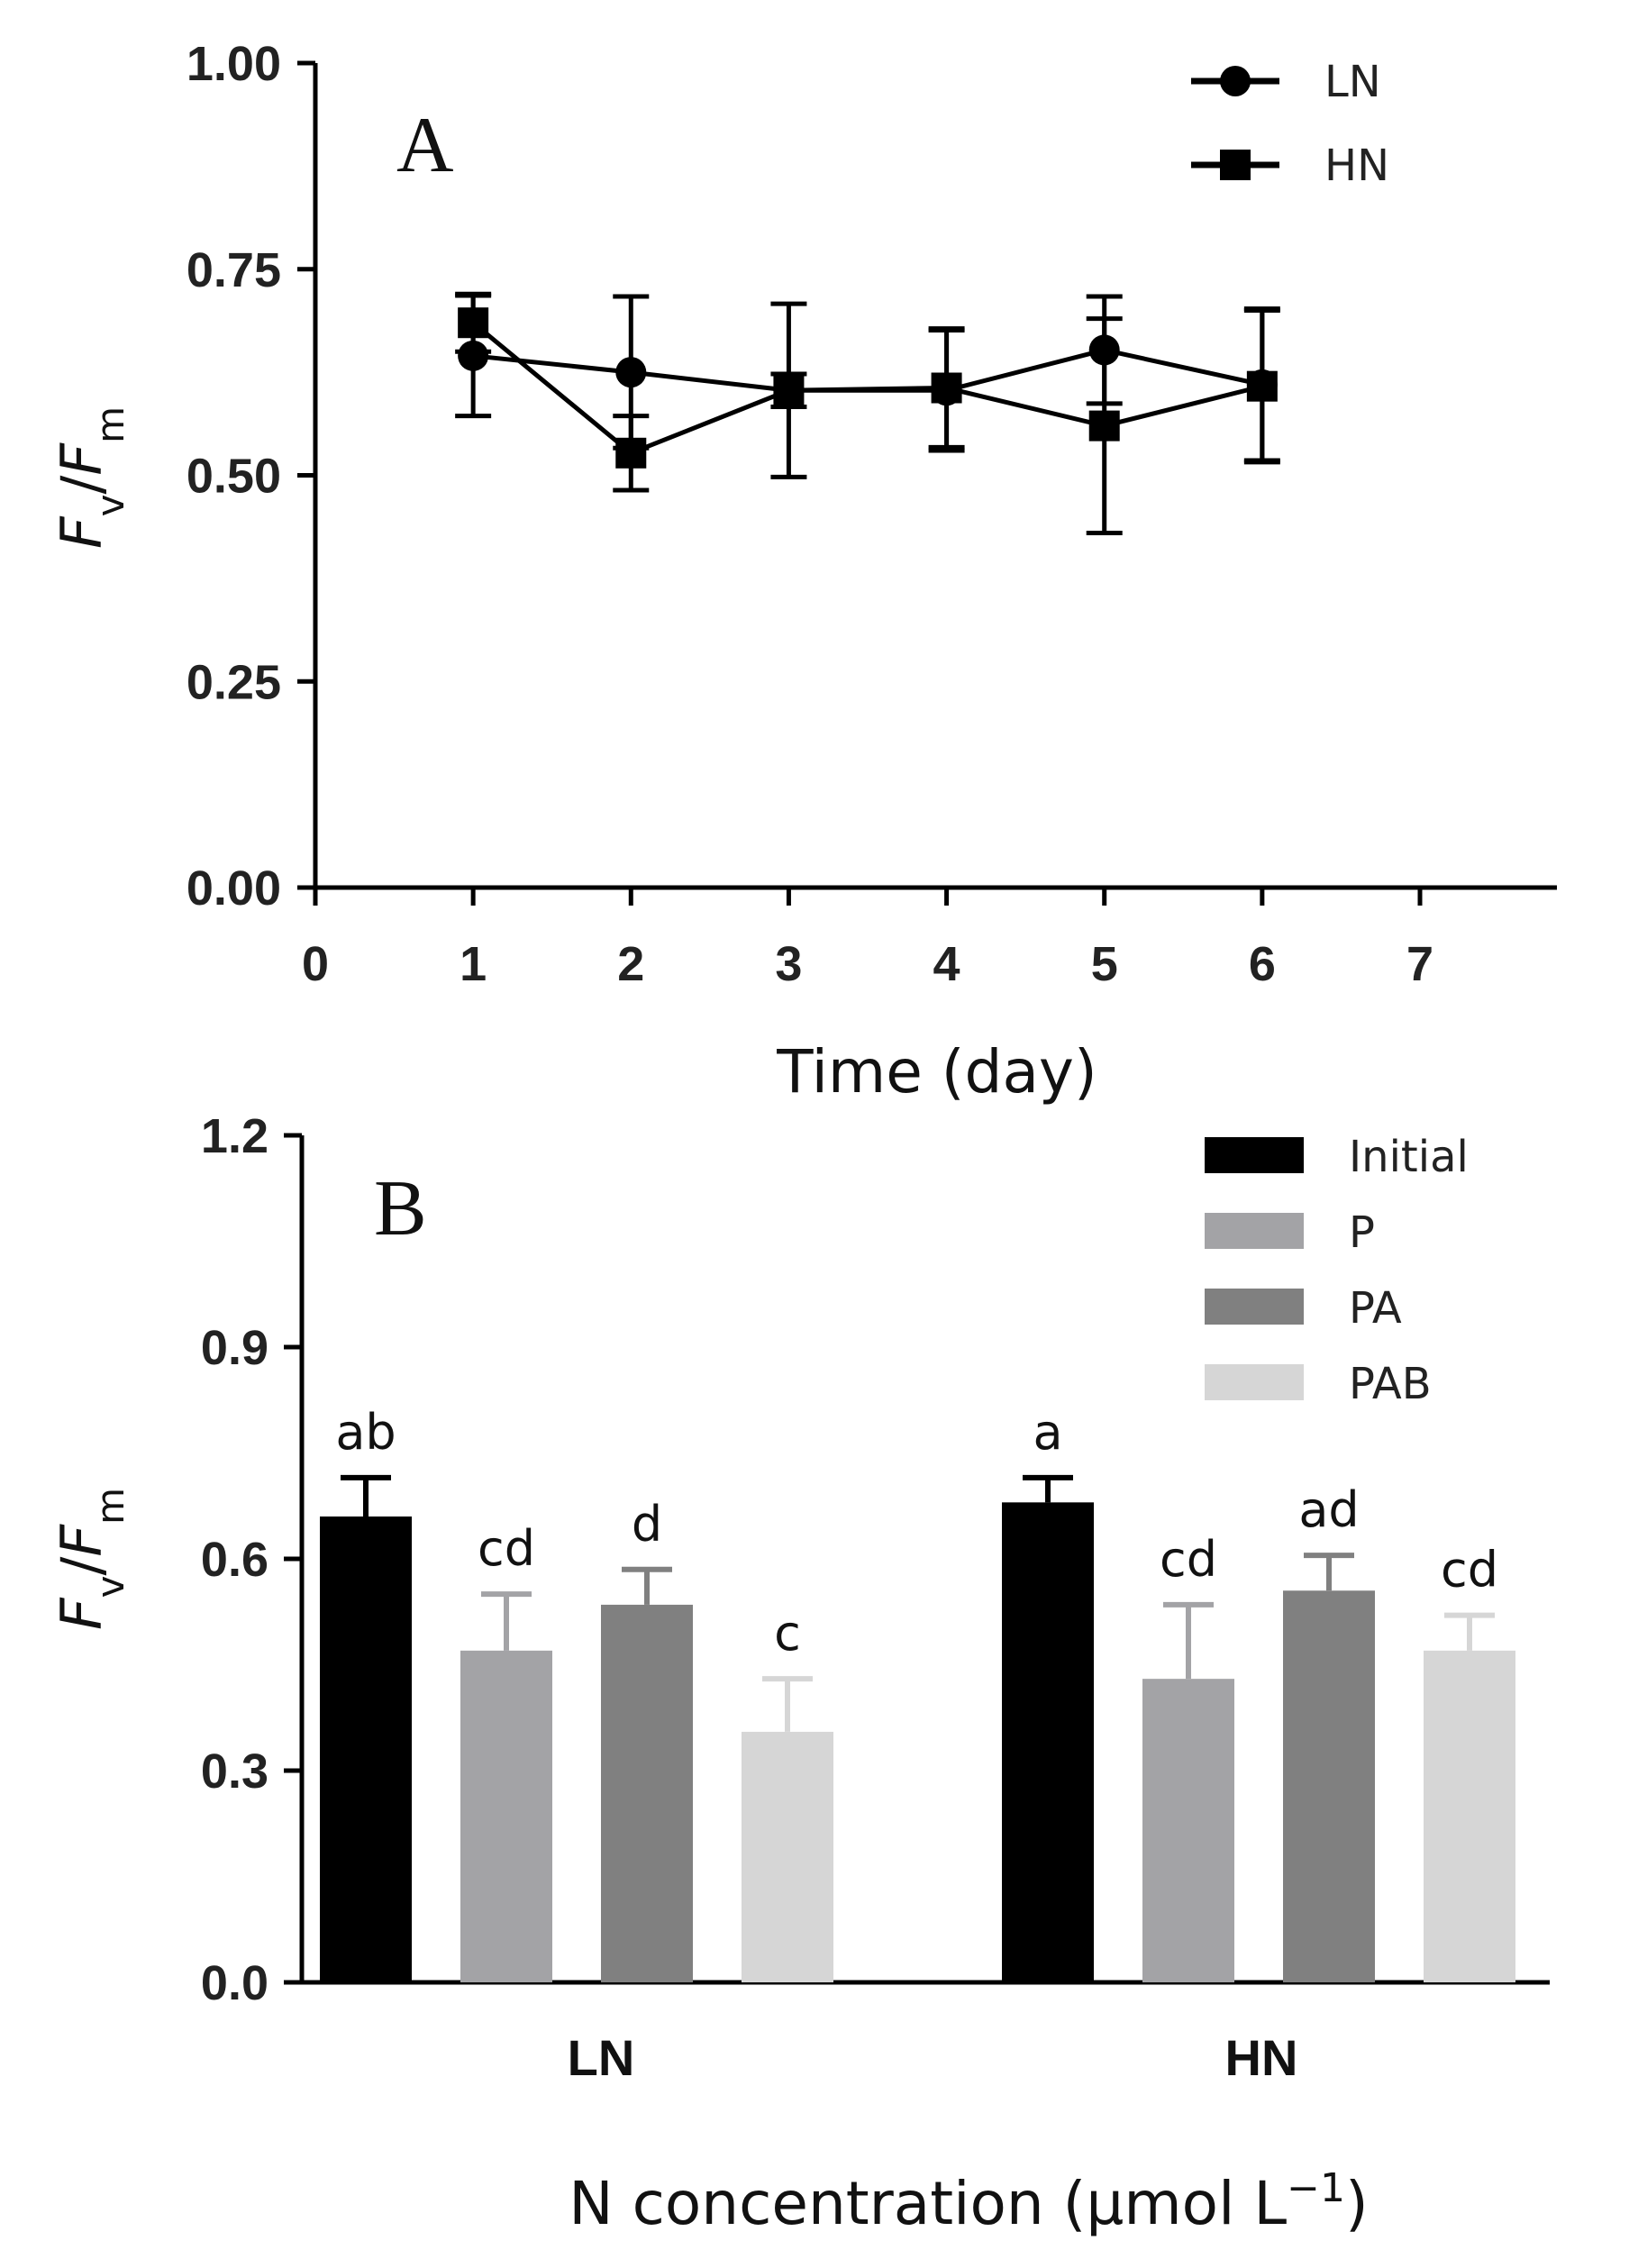  What do you see at coordinates (1290, 124) in the screenshot?
I see `panel-a-legend: LN HN` at bounding box center [1290, 124].